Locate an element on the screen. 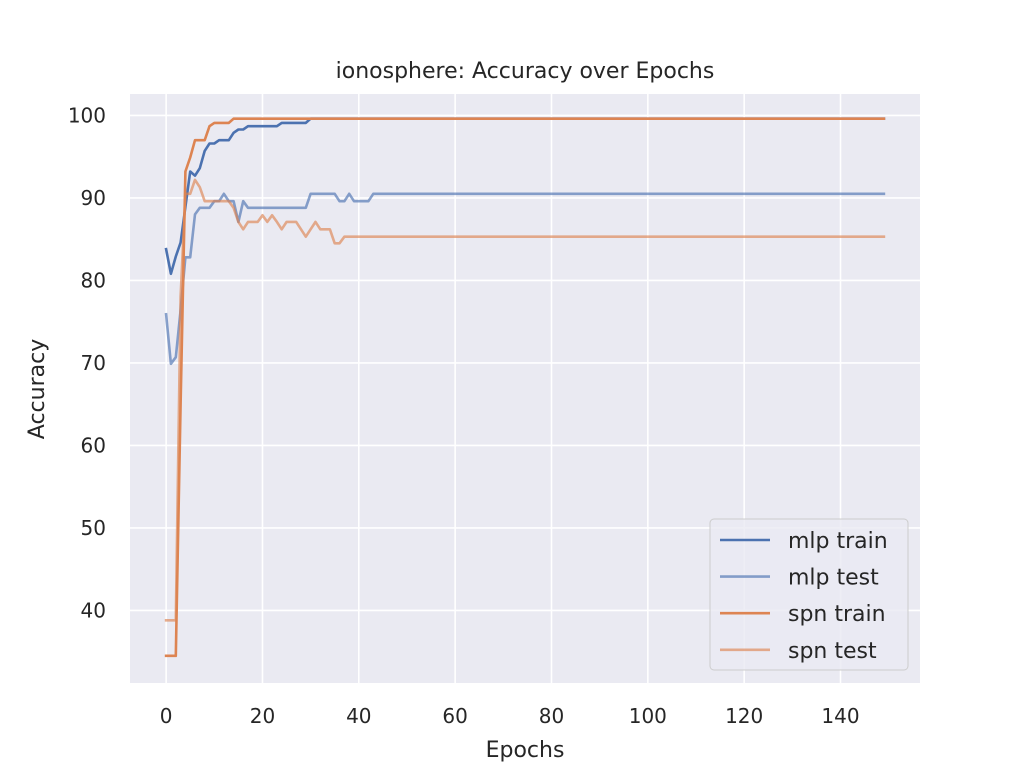  y-tick-label: 50 is located at coordinates (93, 528).